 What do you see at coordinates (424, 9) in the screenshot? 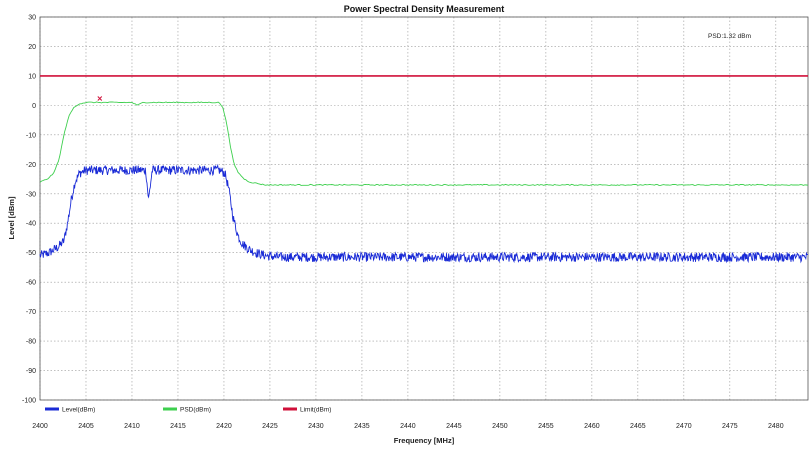
I see `chart-title: Power Spectral Density Measurement` at bounding box center [424, 9].